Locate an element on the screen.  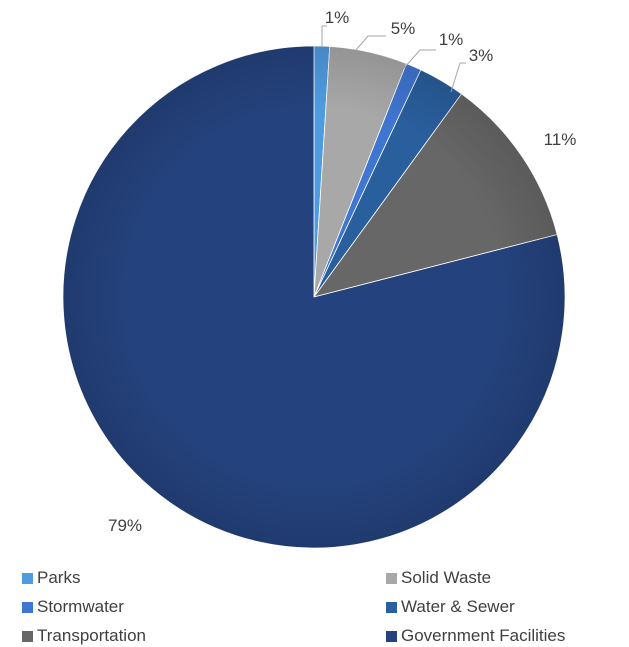
legend-item: Parks is located at coordinates (51, 578).